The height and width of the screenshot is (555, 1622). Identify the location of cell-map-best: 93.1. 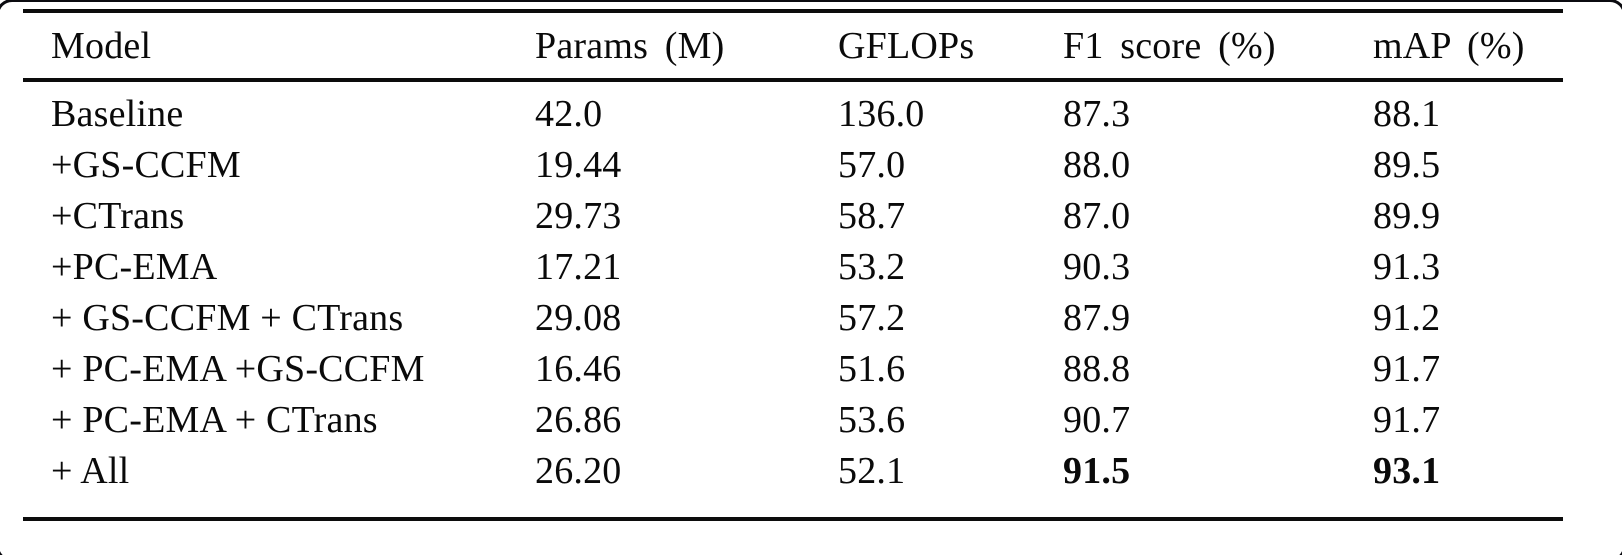
(1407, 470).